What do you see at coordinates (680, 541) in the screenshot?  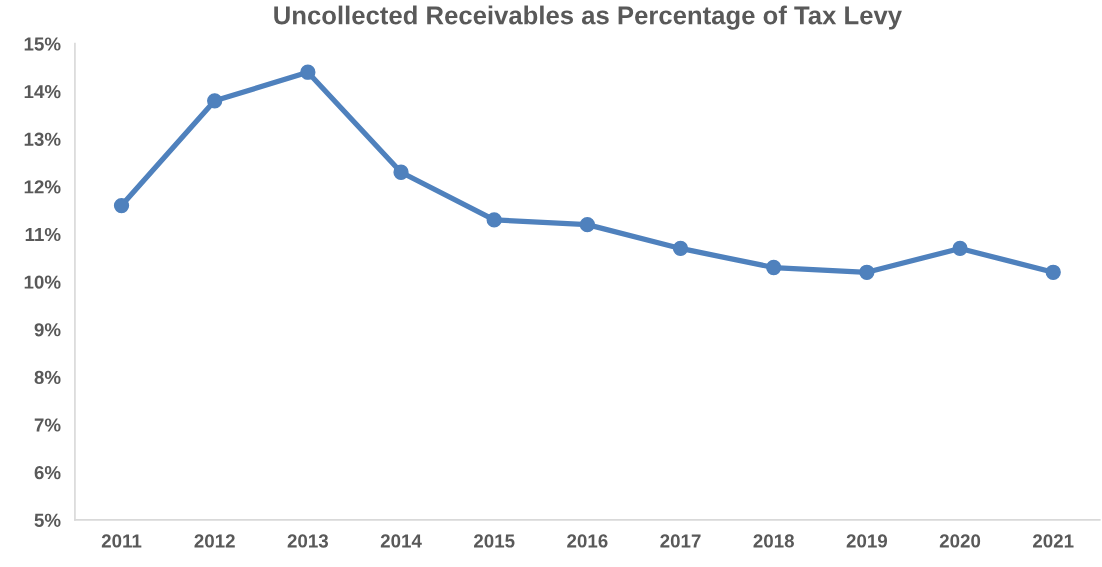 I see `x-tick-label: 2017` at bounding box center [680, 541].